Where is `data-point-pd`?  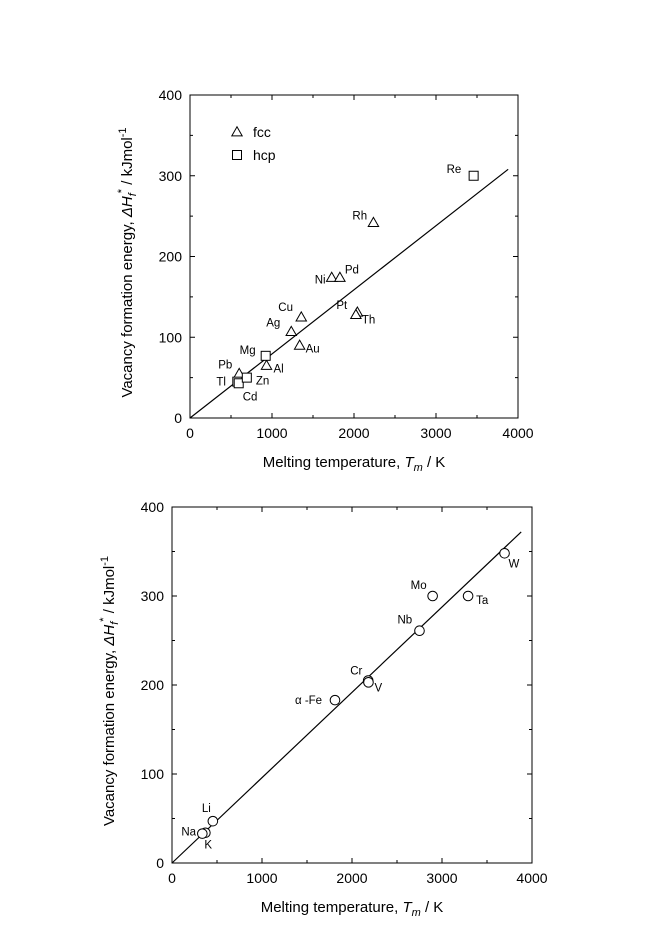 data-point-pd is located at coordinates (339, 276).